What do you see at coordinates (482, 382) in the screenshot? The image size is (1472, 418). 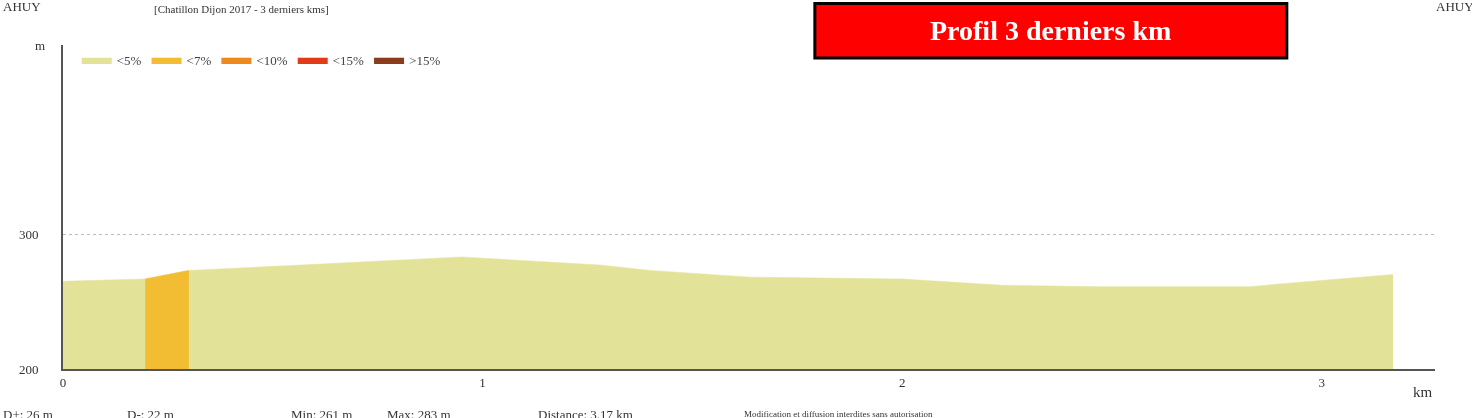 I see `x-tick-label: 1` at bounding box center [482, 382].